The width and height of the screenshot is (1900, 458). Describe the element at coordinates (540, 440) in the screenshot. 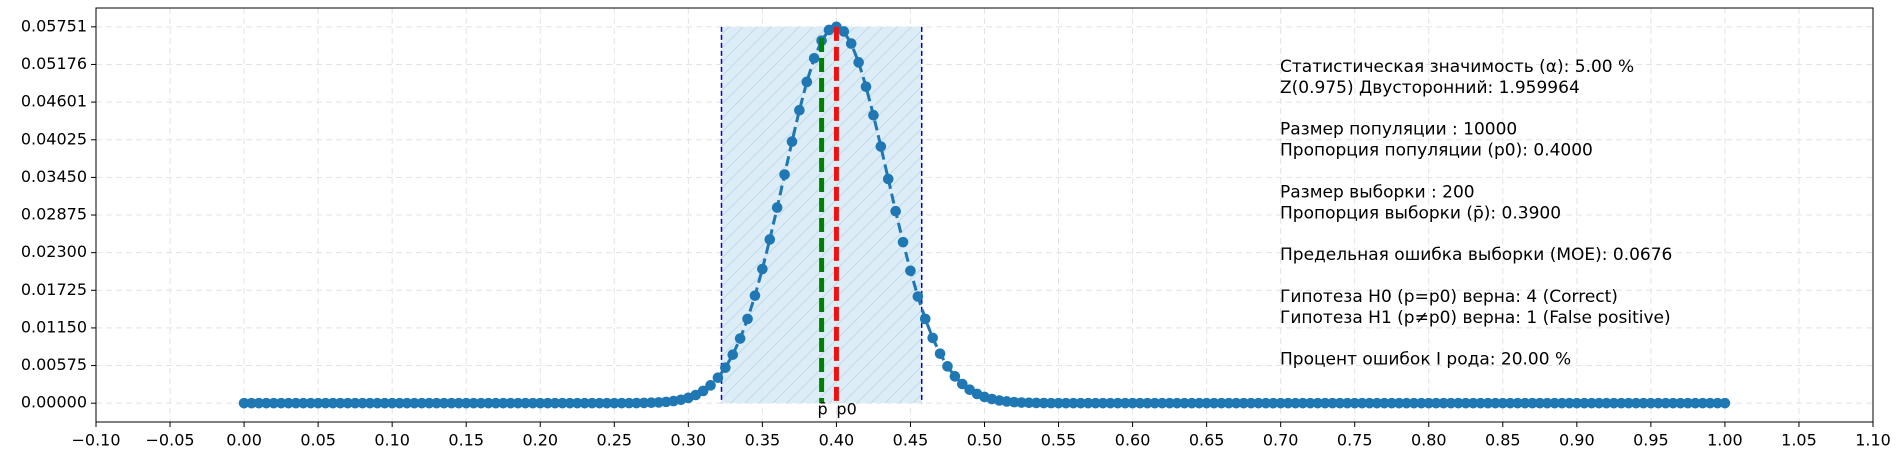

I see `x-tick-label: 0.20` at that location.